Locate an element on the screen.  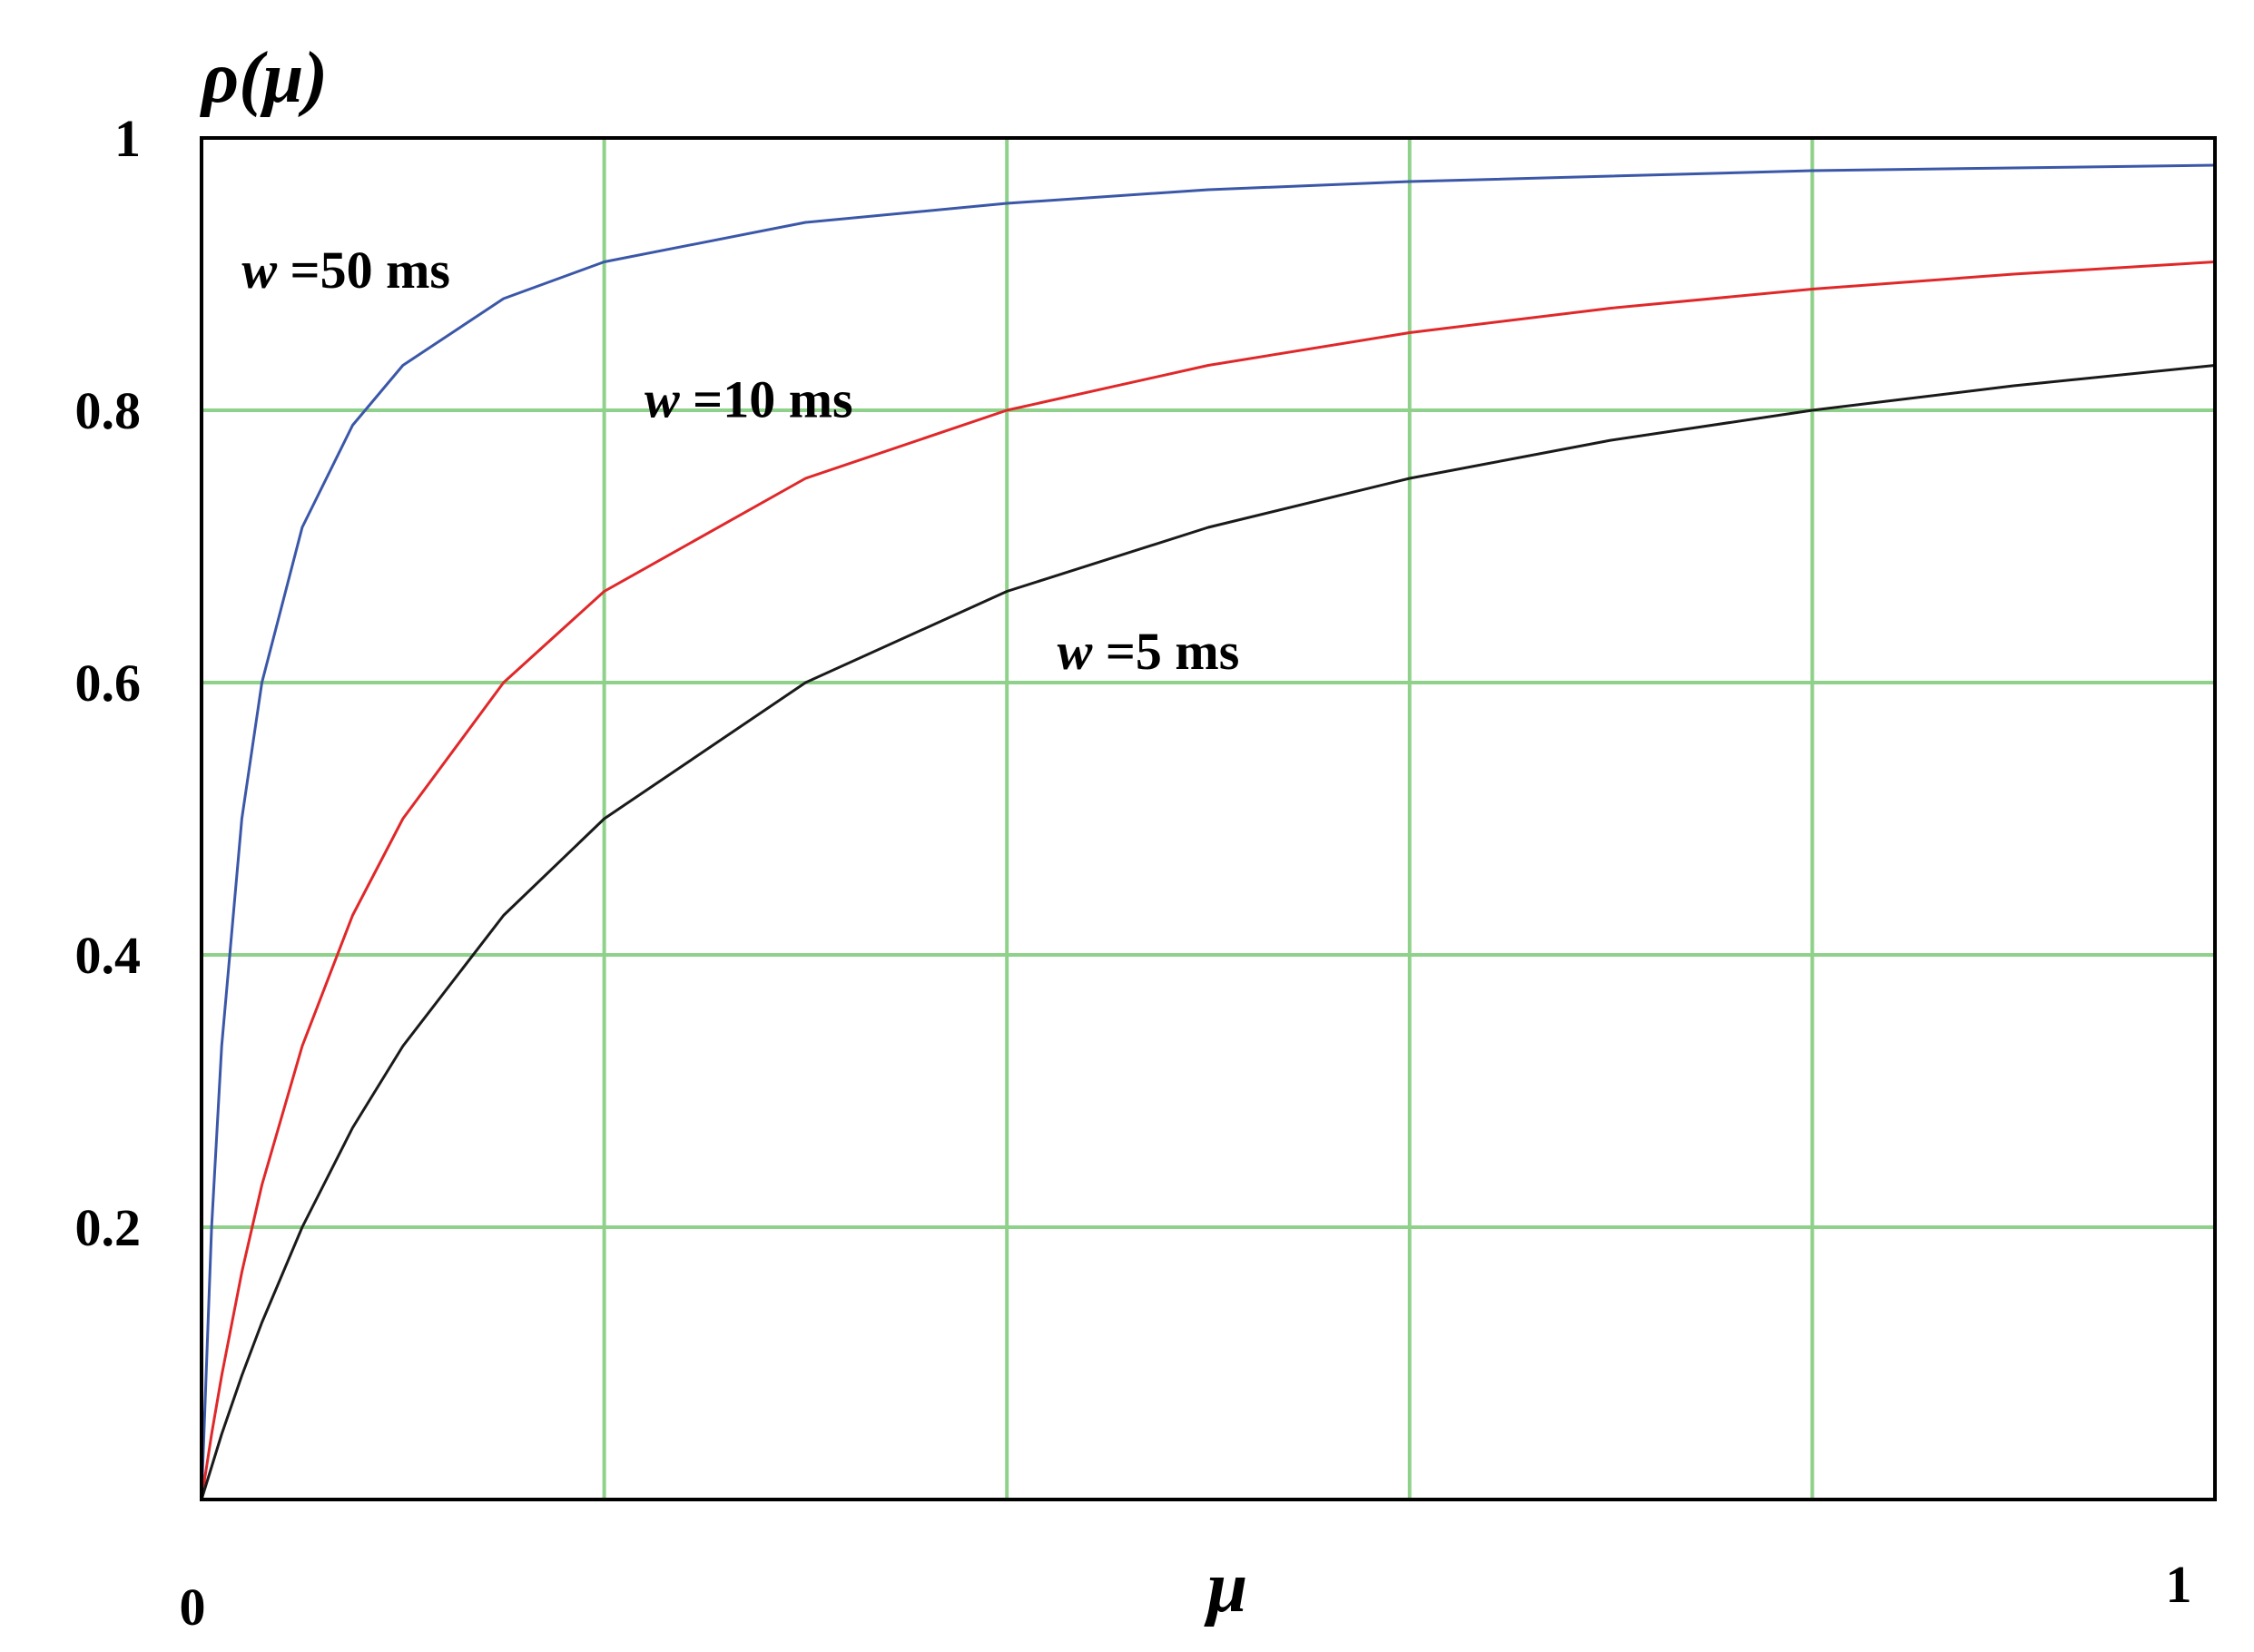
x-tick-label-1: 1 is located at coordinates (2179, 1584).